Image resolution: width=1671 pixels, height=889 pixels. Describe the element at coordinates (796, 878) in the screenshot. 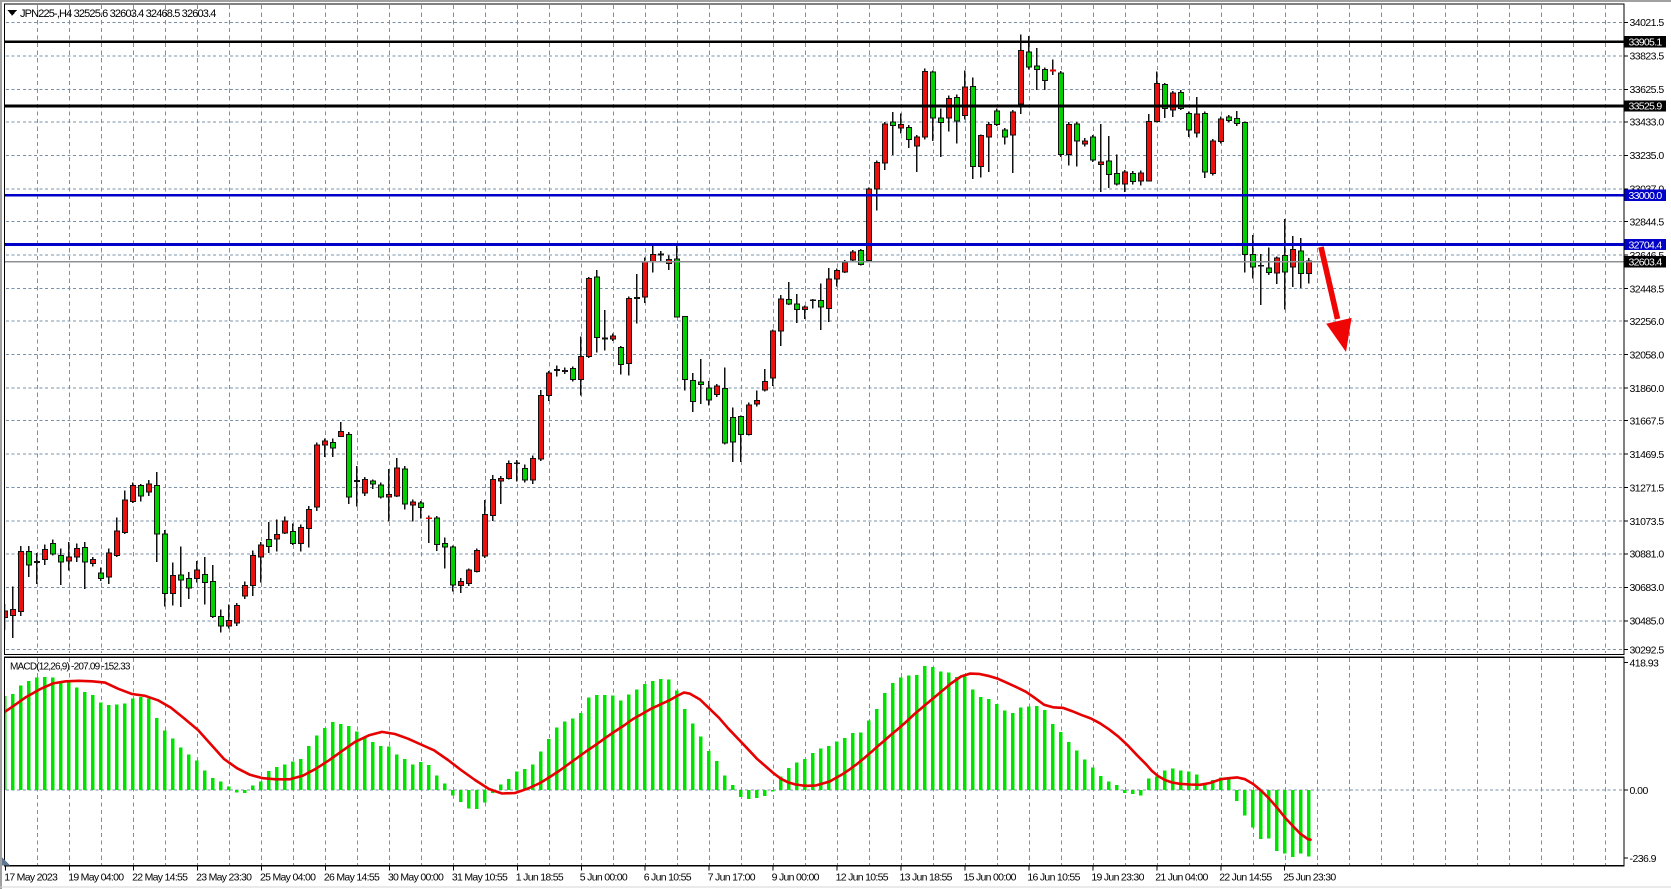

I see `svg-text: 9 Jun 00:00` at that location.